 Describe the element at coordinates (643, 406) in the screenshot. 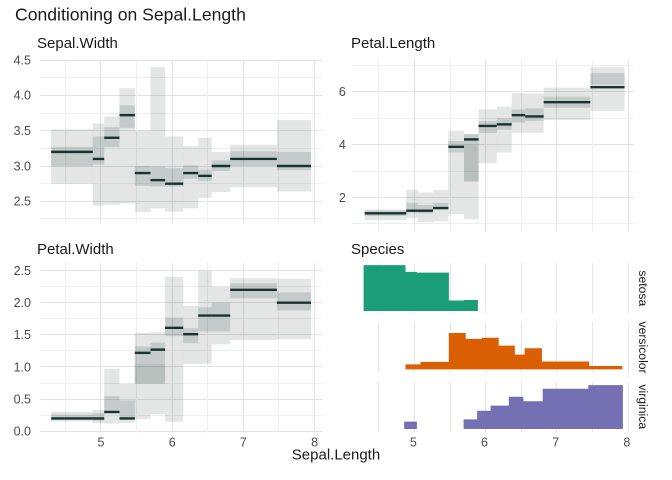

I see `svg-text: virginica` at that location.